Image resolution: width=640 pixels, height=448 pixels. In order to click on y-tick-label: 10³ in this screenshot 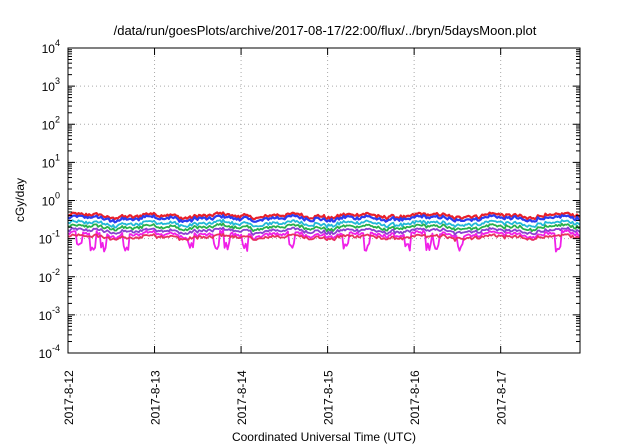, I will do `click(51, 85)`.